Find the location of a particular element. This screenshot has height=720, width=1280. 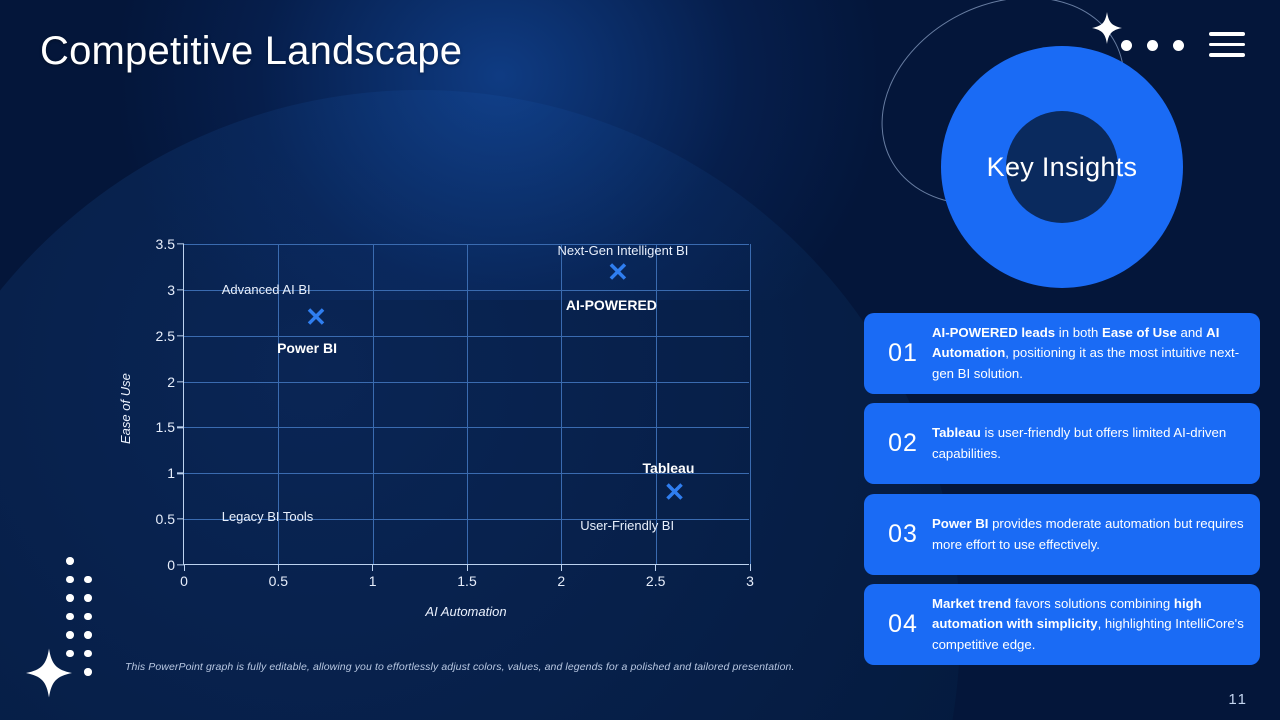

key-insights-donut: Key Insights is located at coordinates (1062, 167).